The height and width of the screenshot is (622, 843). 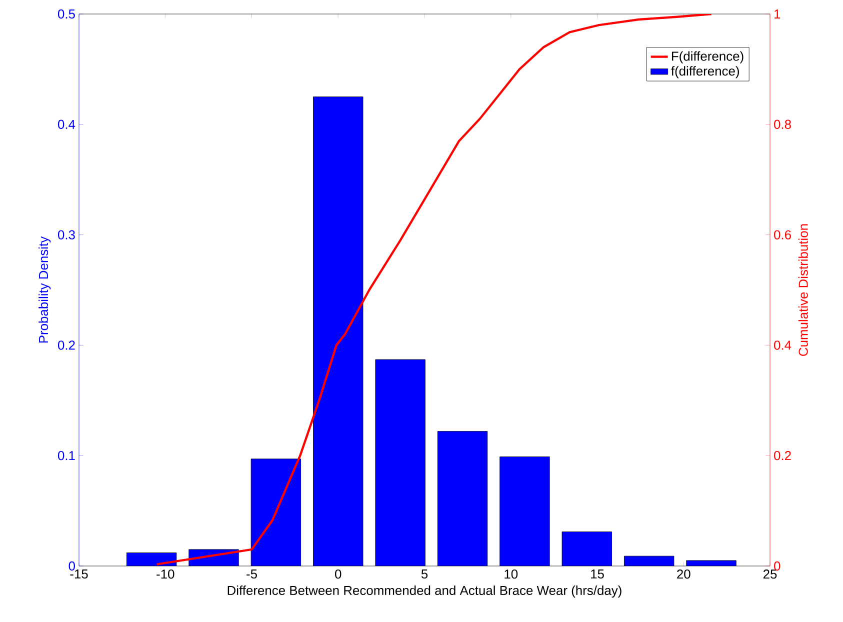 I want to click on y2-tick-label: 0.2, so click(x=782, y=455).